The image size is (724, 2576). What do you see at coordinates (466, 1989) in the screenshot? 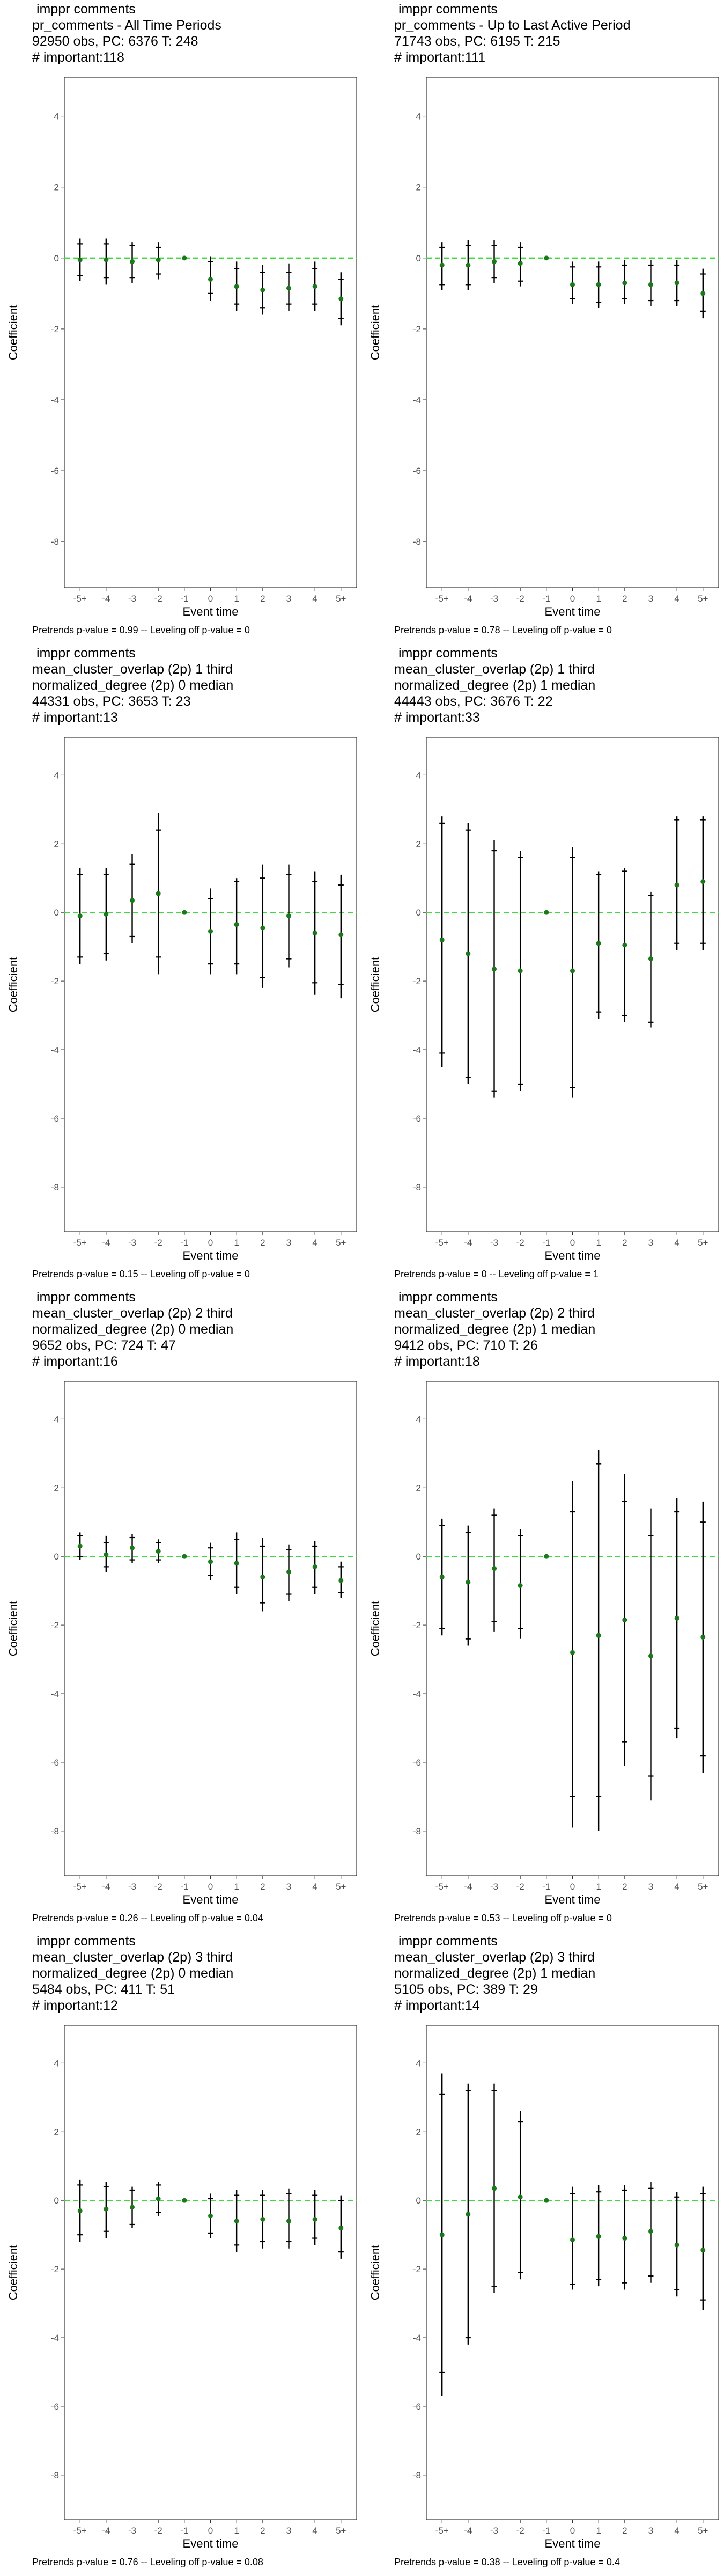
I see `chart-subtitle-line: 5105 obs, PC: 389 T: 29` at bounding box center [466, 1989].